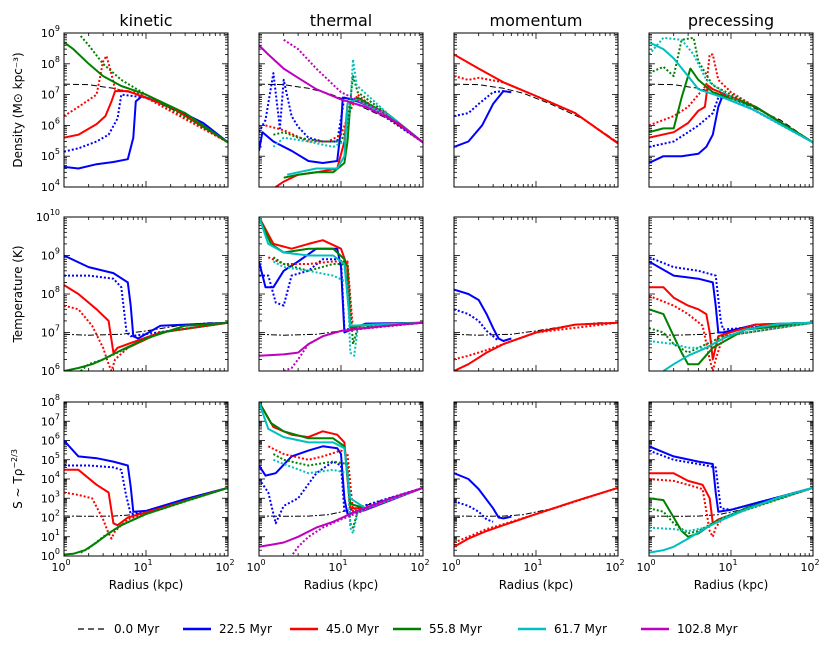  I want to click on y-tick-label: 10³, so click(50, 497).